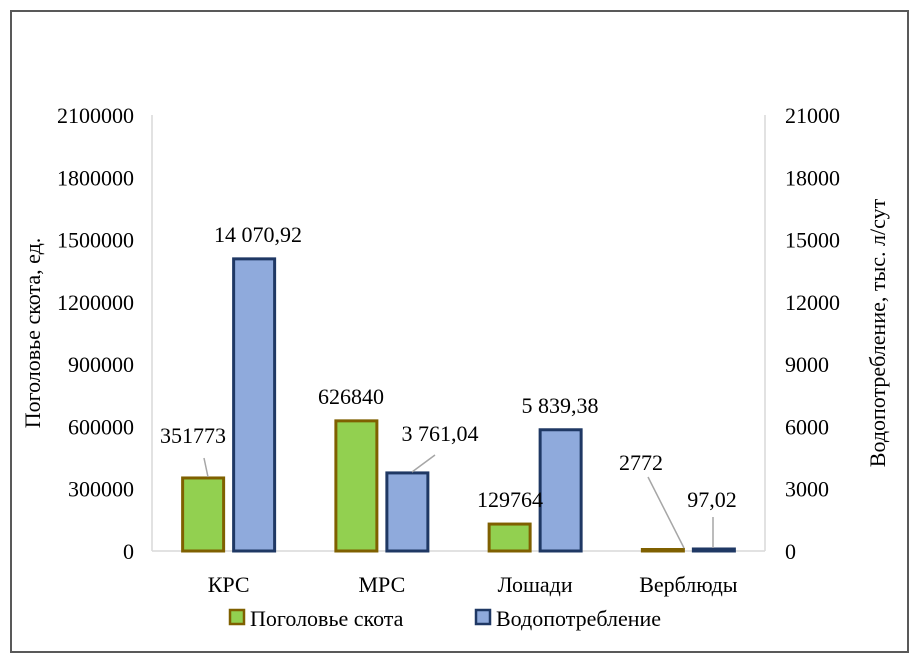 This screenshot has height=664, width=921. What do you see at coordinates (807, 489) in the screenshot?
I see `right-tick-label: 3000` at bounding box center [807, 489].